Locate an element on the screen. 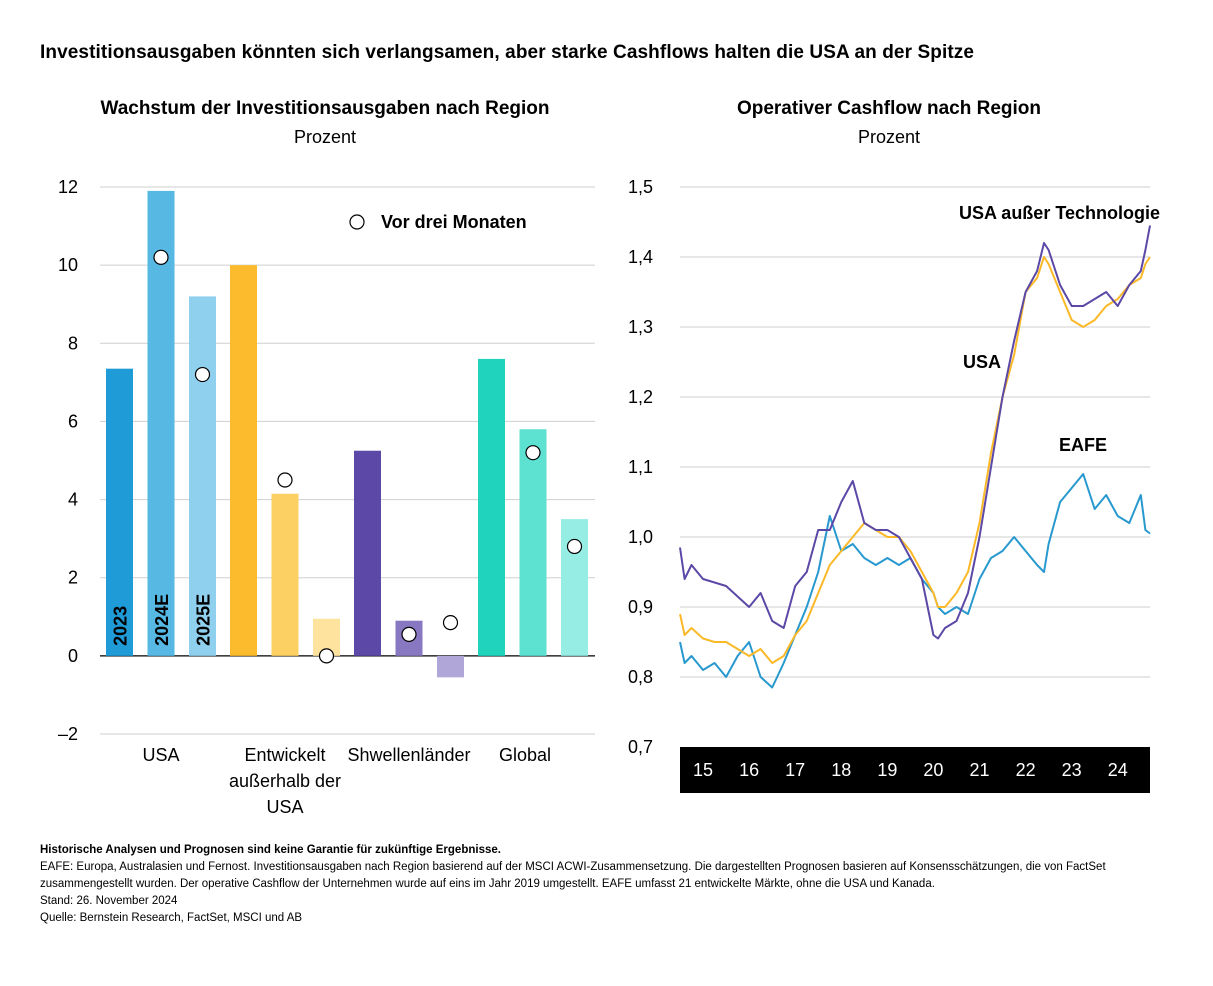  right-chart-subtitle: Prozent is located at coordinates (889, 137).